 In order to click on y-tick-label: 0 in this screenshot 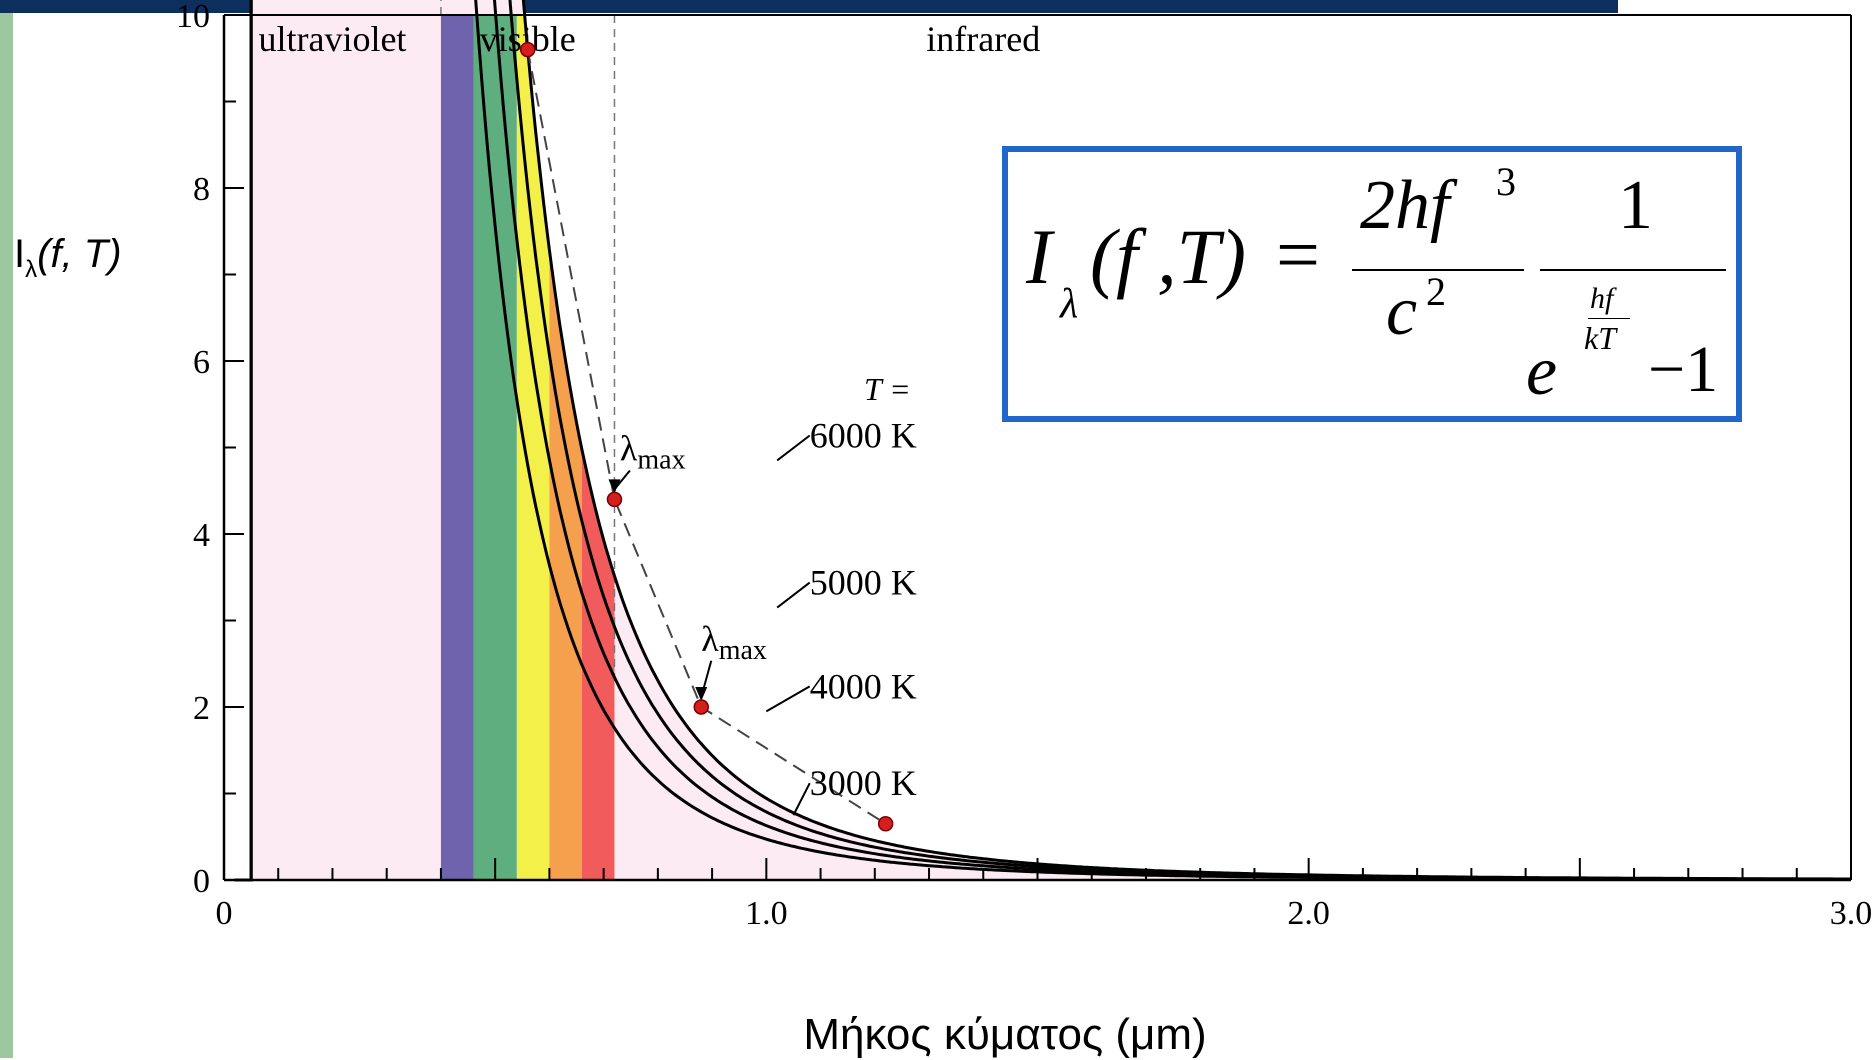, I will do `click(201, 881)`.